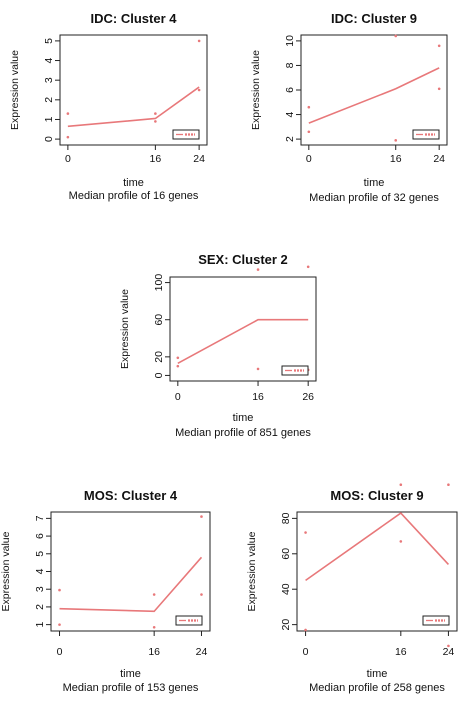  Describe the element at coordinates (286, 518) in the screenshot. I see `y-tick-label: 80` at that location.